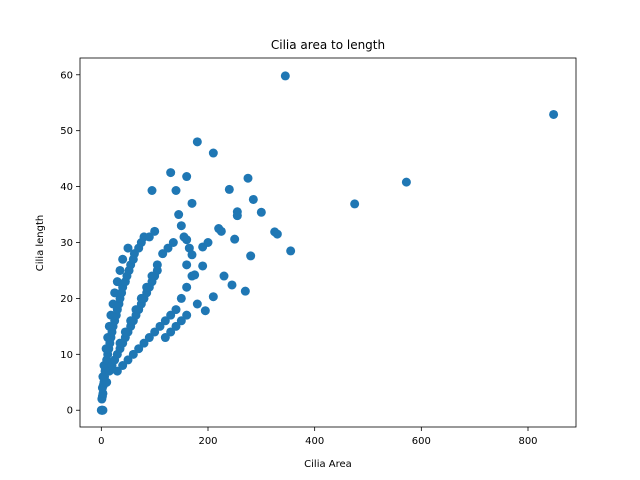 This screenshot has height=480, width=640. What do you see at coordinates (328, 464) in the screenshot?
I see `x-axis-label: Cilia Area` at bounding box center [328, 464].